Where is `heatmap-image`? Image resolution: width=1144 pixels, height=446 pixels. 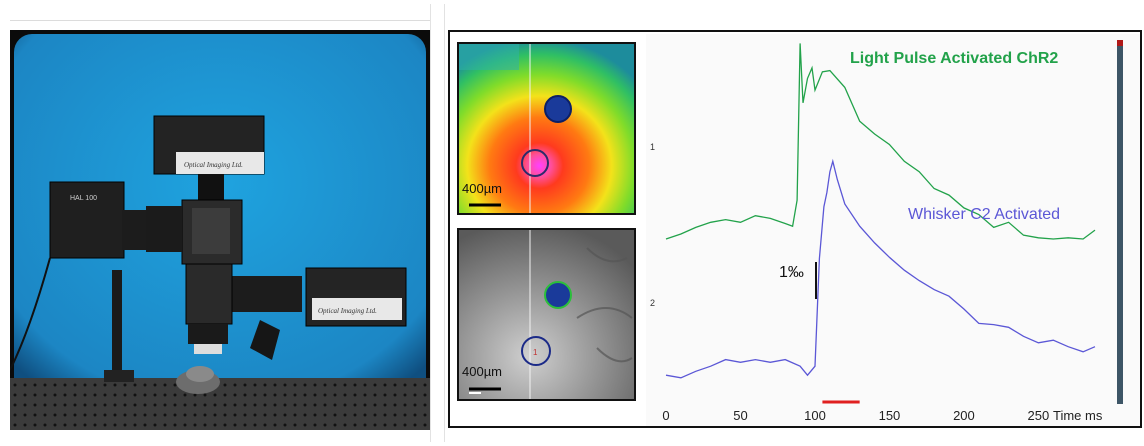 heatmap-image is located at coordinates (546, 128).